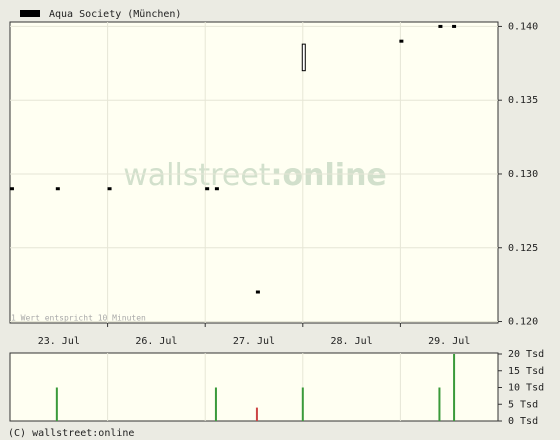 The width and height of the screenshot is (560, 440). I want to click on y-tick-label: 0.130, so click(523, 174).